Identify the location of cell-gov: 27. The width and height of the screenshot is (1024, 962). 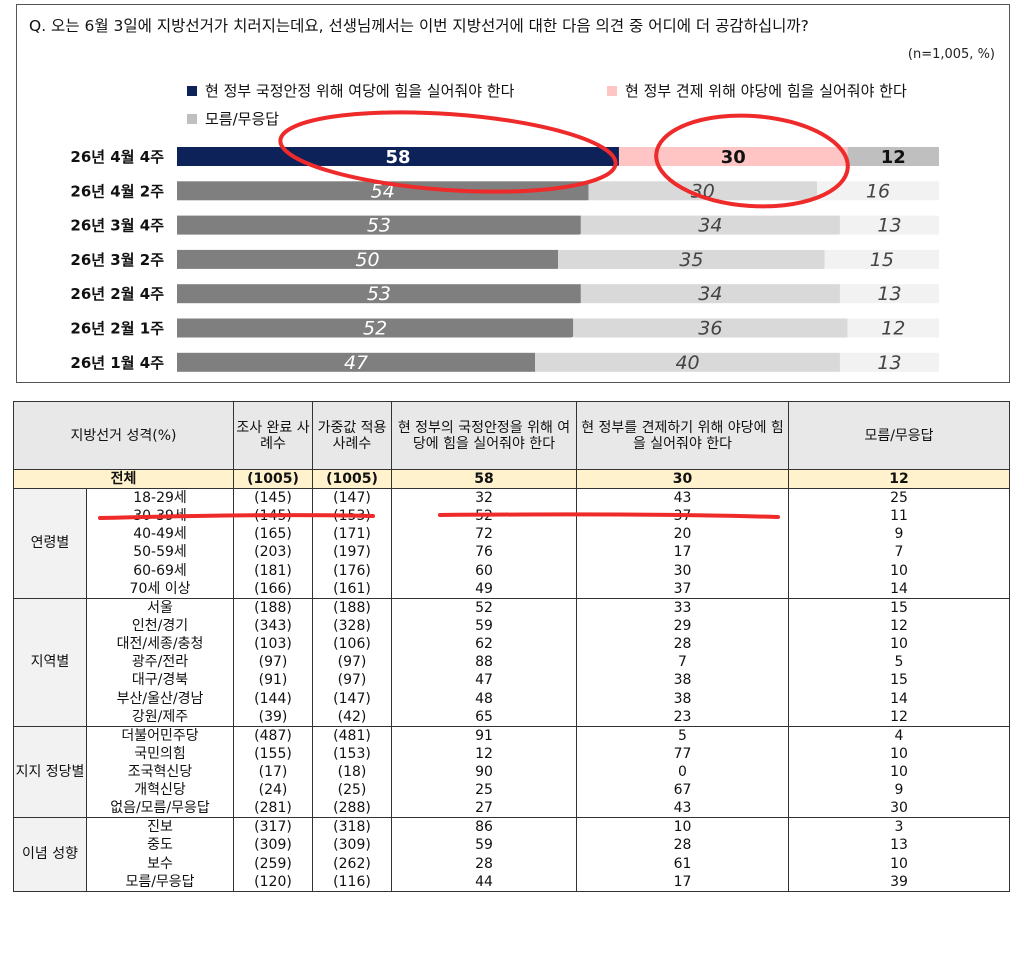
(484, 809).